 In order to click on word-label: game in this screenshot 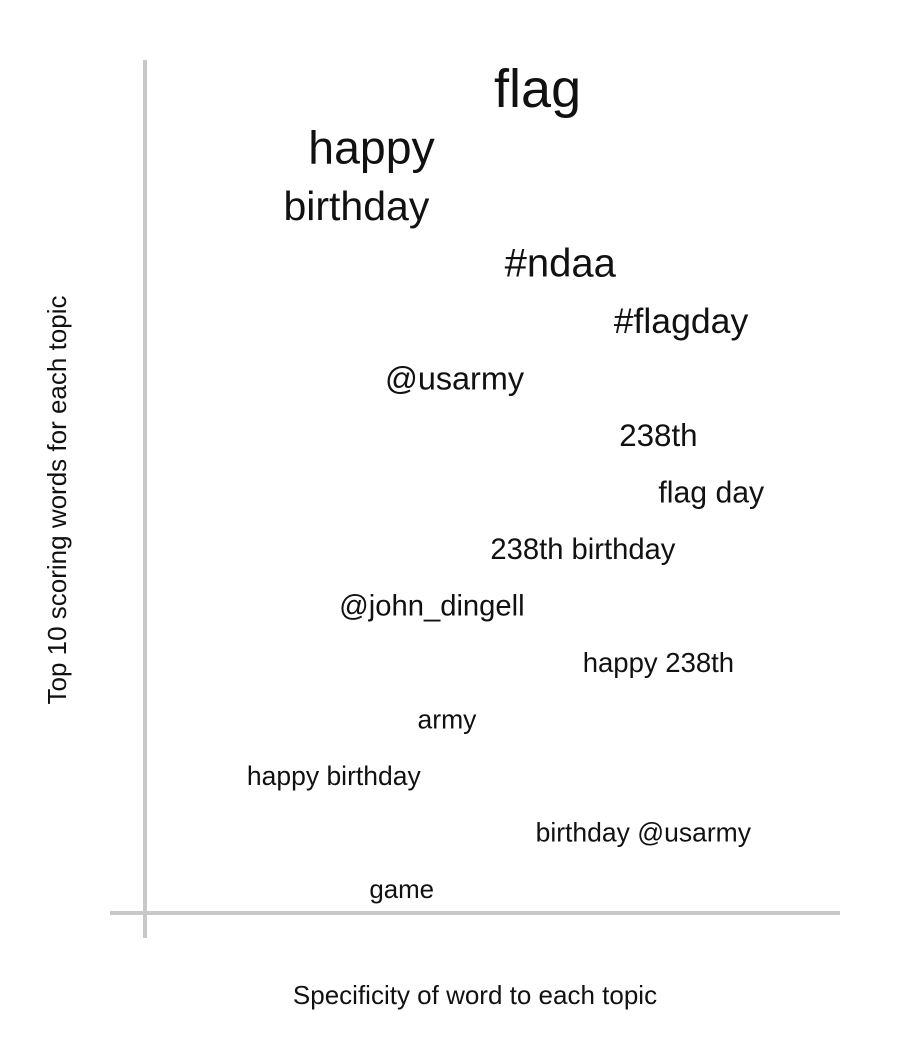, I will do `click(401, 890)`.